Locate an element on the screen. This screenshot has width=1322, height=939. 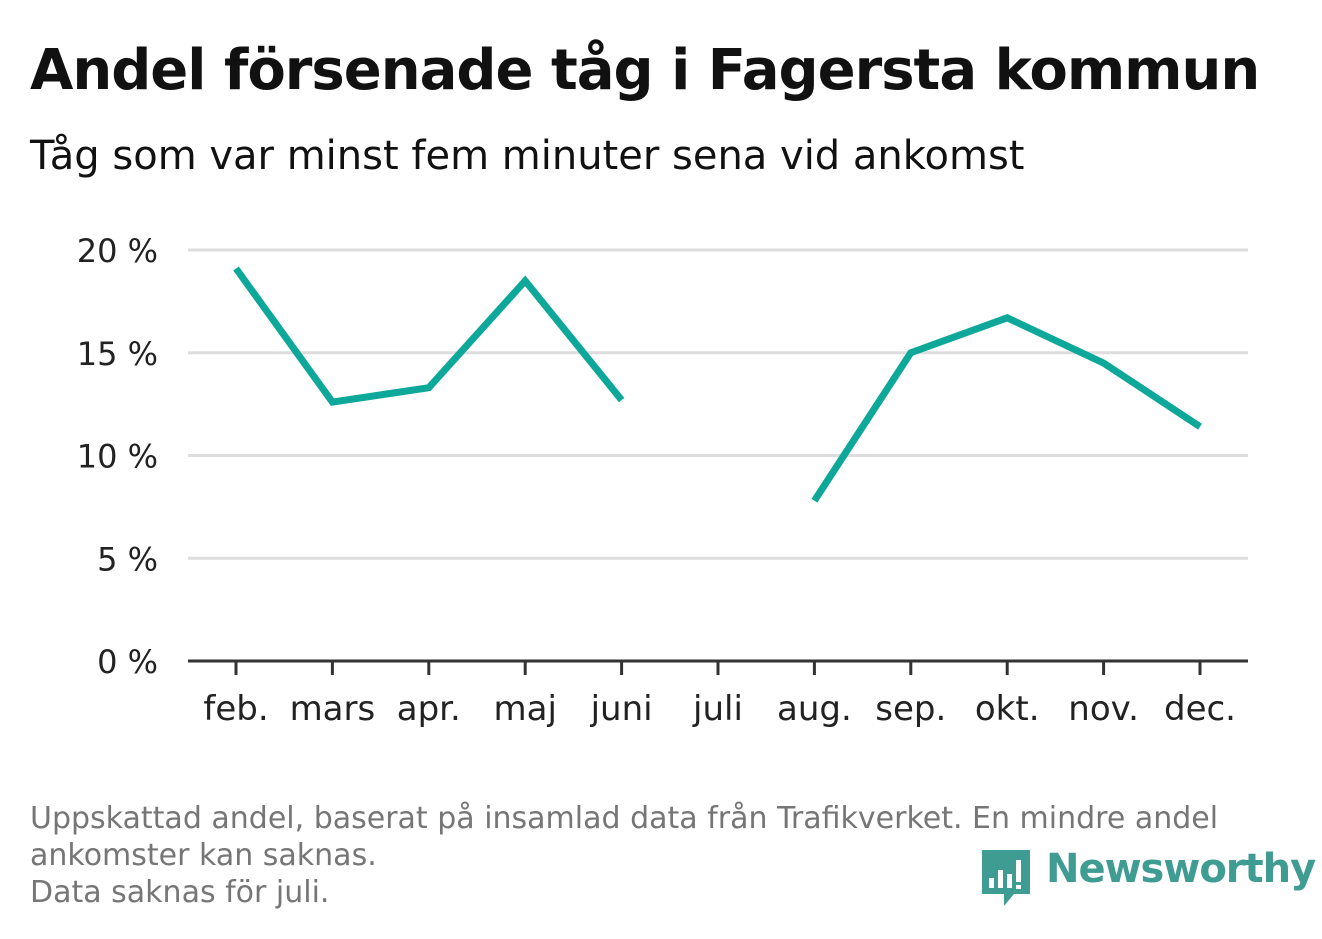
brand-name: Newsworthy is located at coordinates (1181, 869).